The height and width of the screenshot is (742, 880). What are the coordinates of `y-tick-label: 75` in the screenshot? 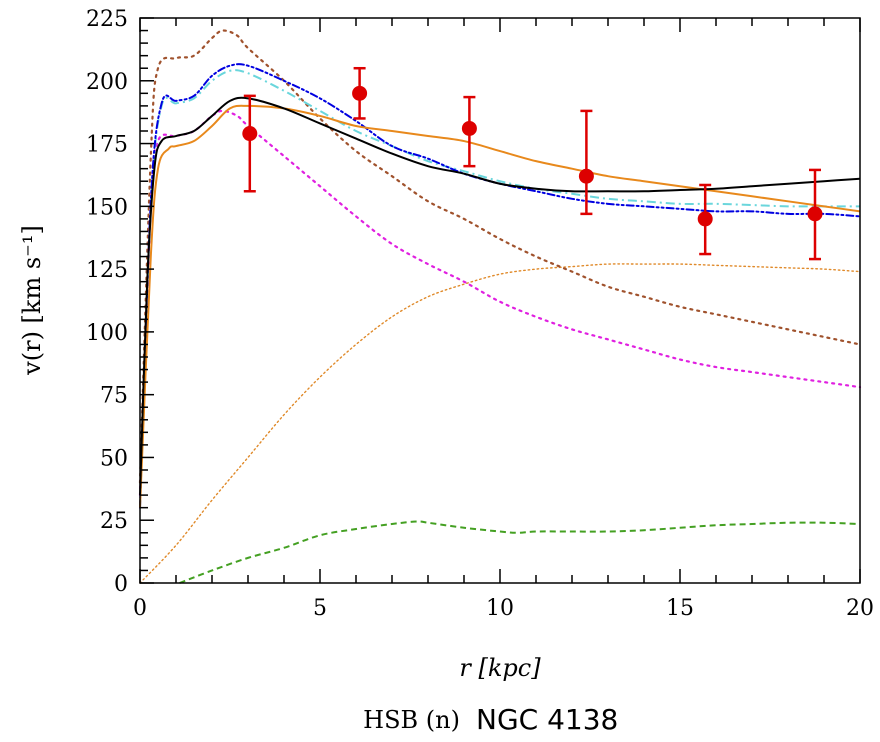 It's located at (114, 396).